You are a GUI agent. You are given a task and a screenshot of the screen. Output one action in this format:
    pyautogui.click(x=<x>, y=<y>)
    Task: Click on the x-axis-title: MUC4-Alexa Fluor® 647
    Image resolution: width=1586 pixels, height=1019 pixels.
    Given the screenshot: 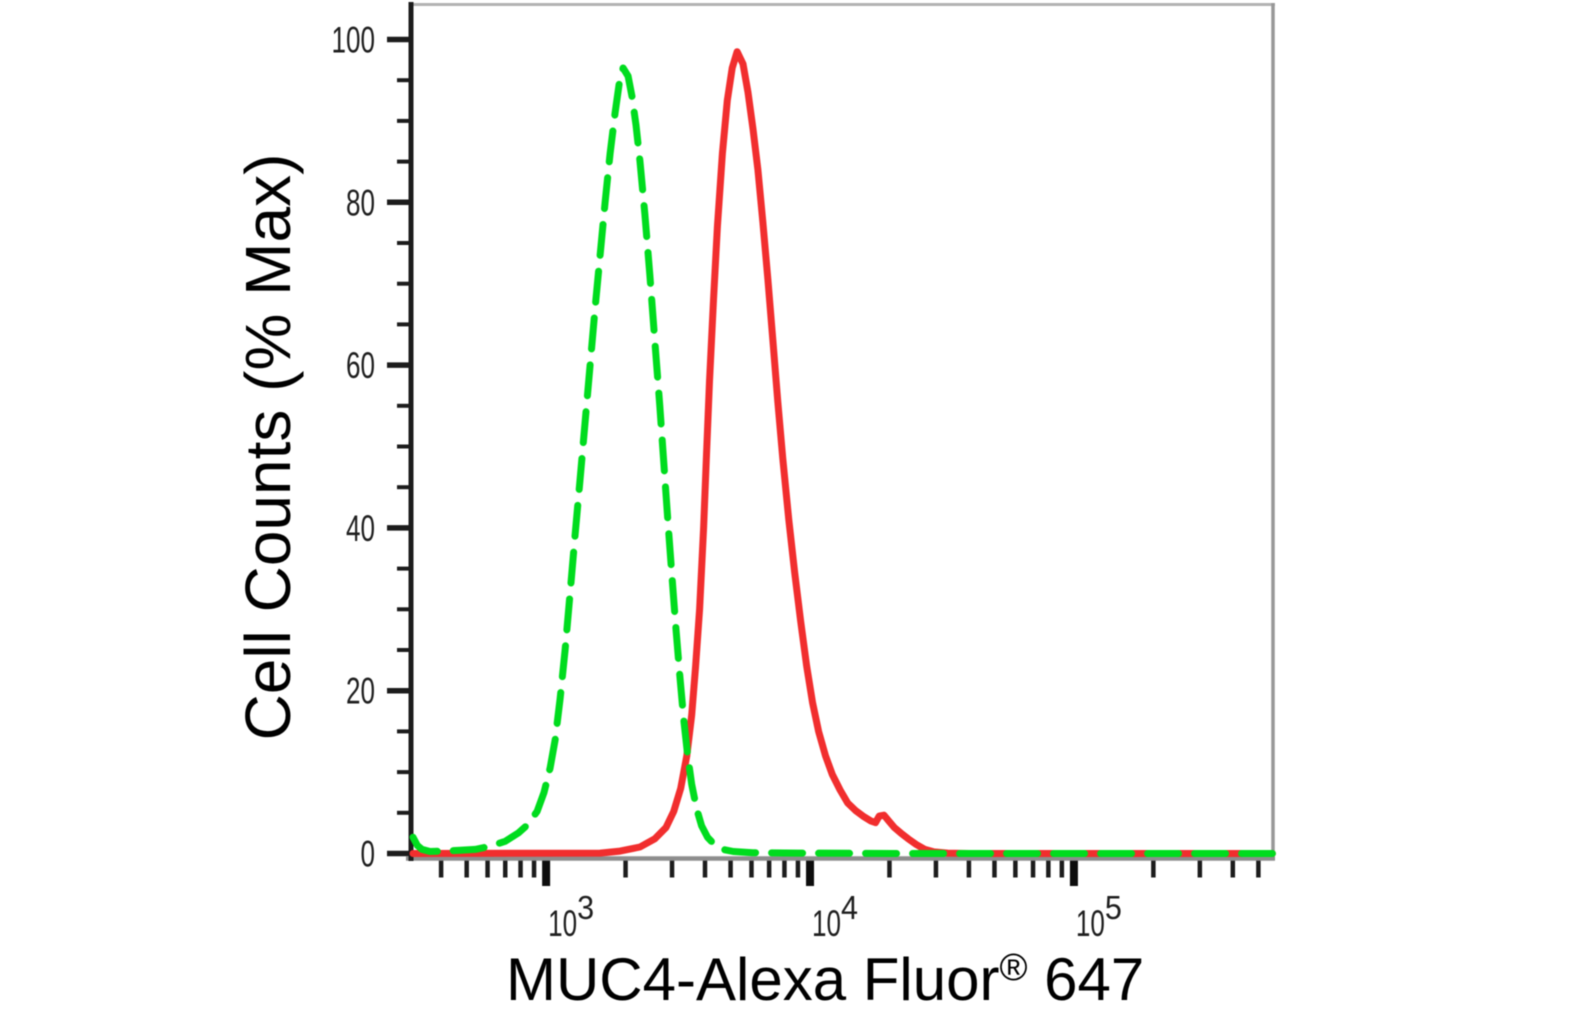 What is the action you would take?
    pyautogui.click(x=825, y=979)
    